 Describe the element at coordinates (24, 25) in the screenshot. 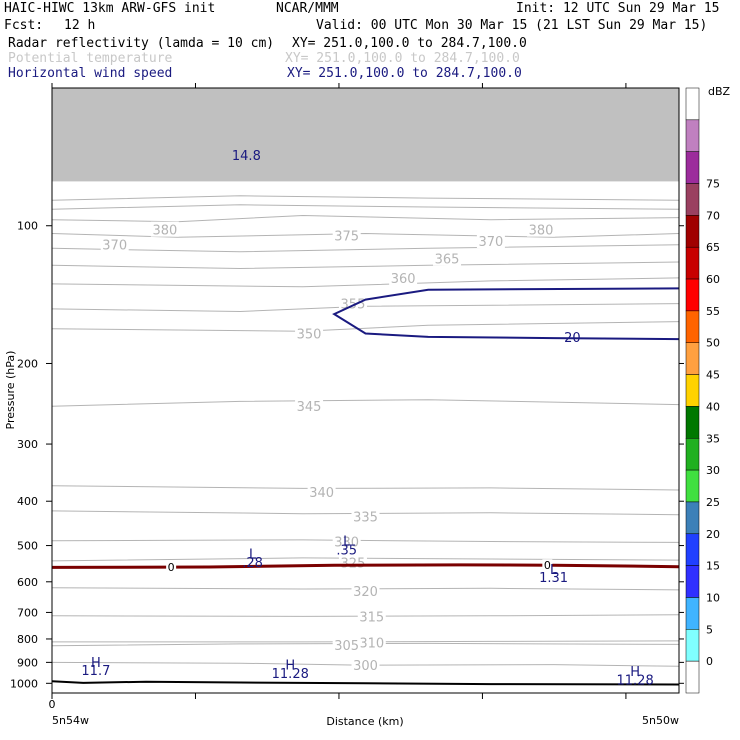

I see `forecast-label: Fcst:` at that location.